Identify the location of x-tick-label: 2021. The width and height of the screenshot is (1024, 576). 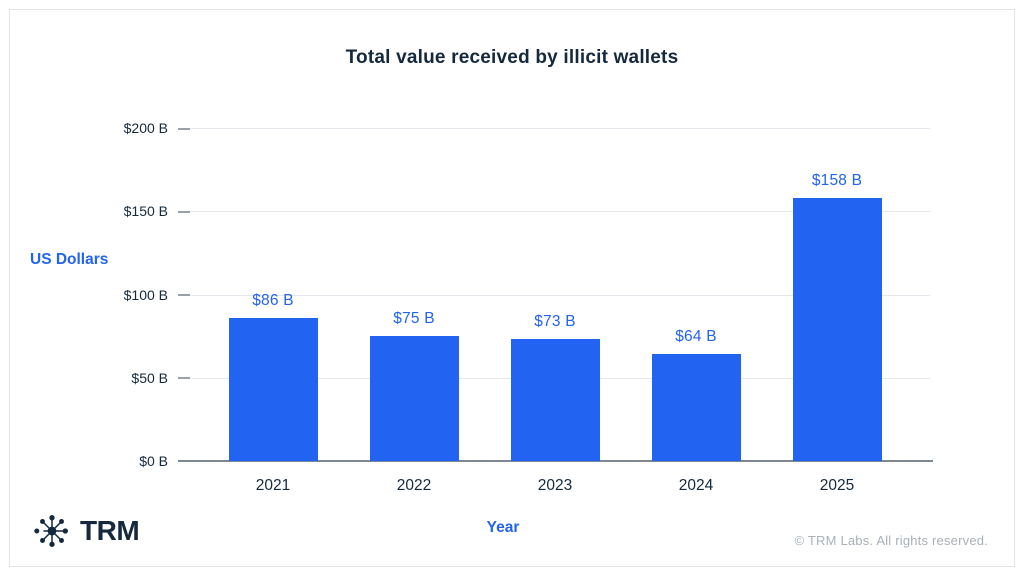
(273, 485).